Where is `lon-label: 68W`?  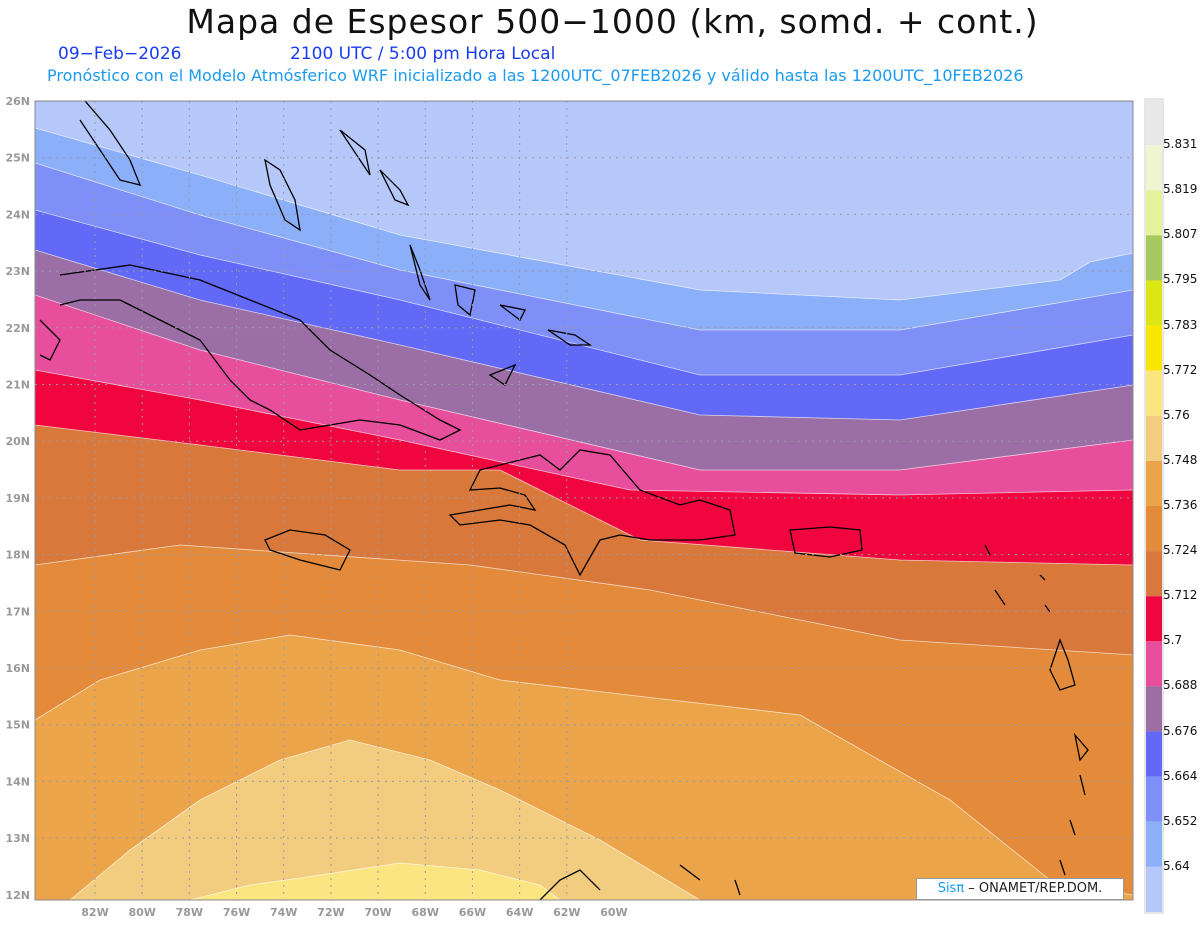 lon-label: 68W is located at coordinates (425, 912).